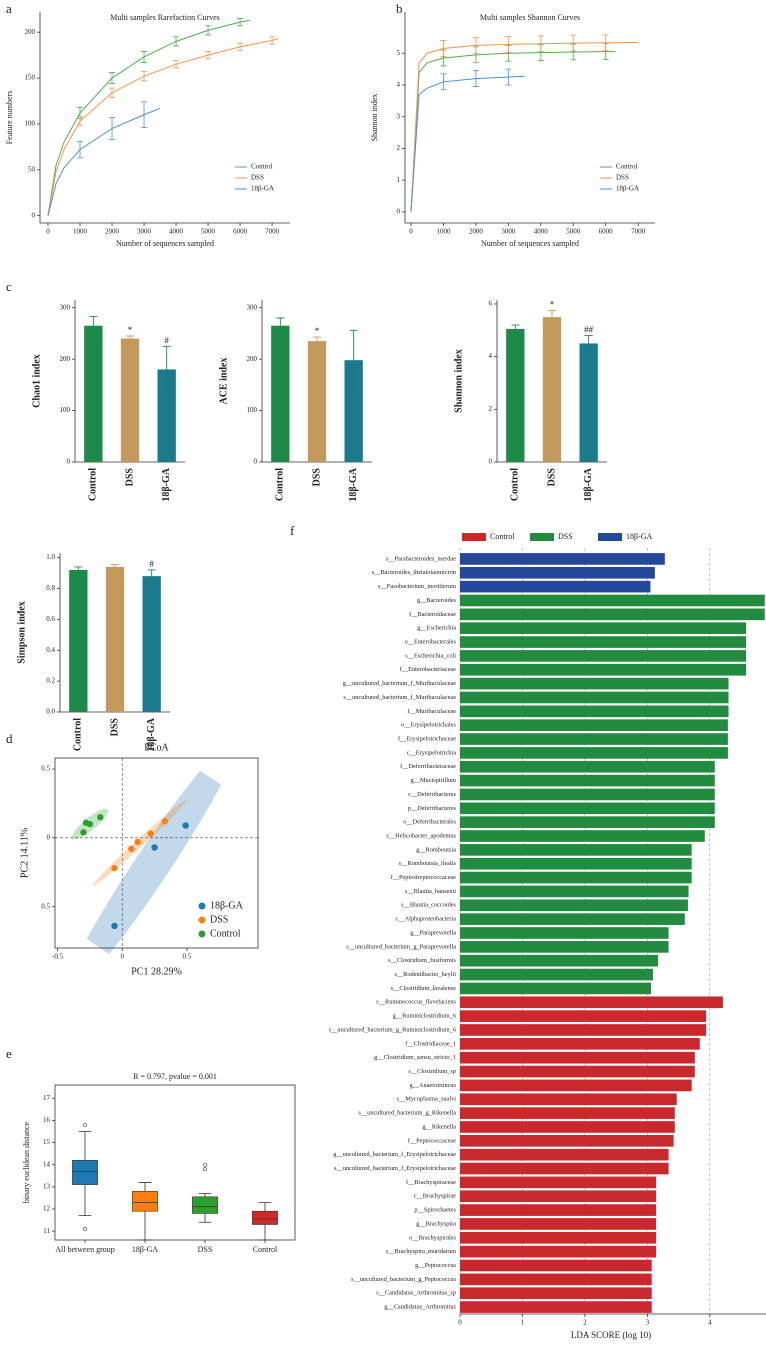  Describe the element at coordinates (187, 957) in the screenshot. I see `x-tick-label: 0.5` at that location.